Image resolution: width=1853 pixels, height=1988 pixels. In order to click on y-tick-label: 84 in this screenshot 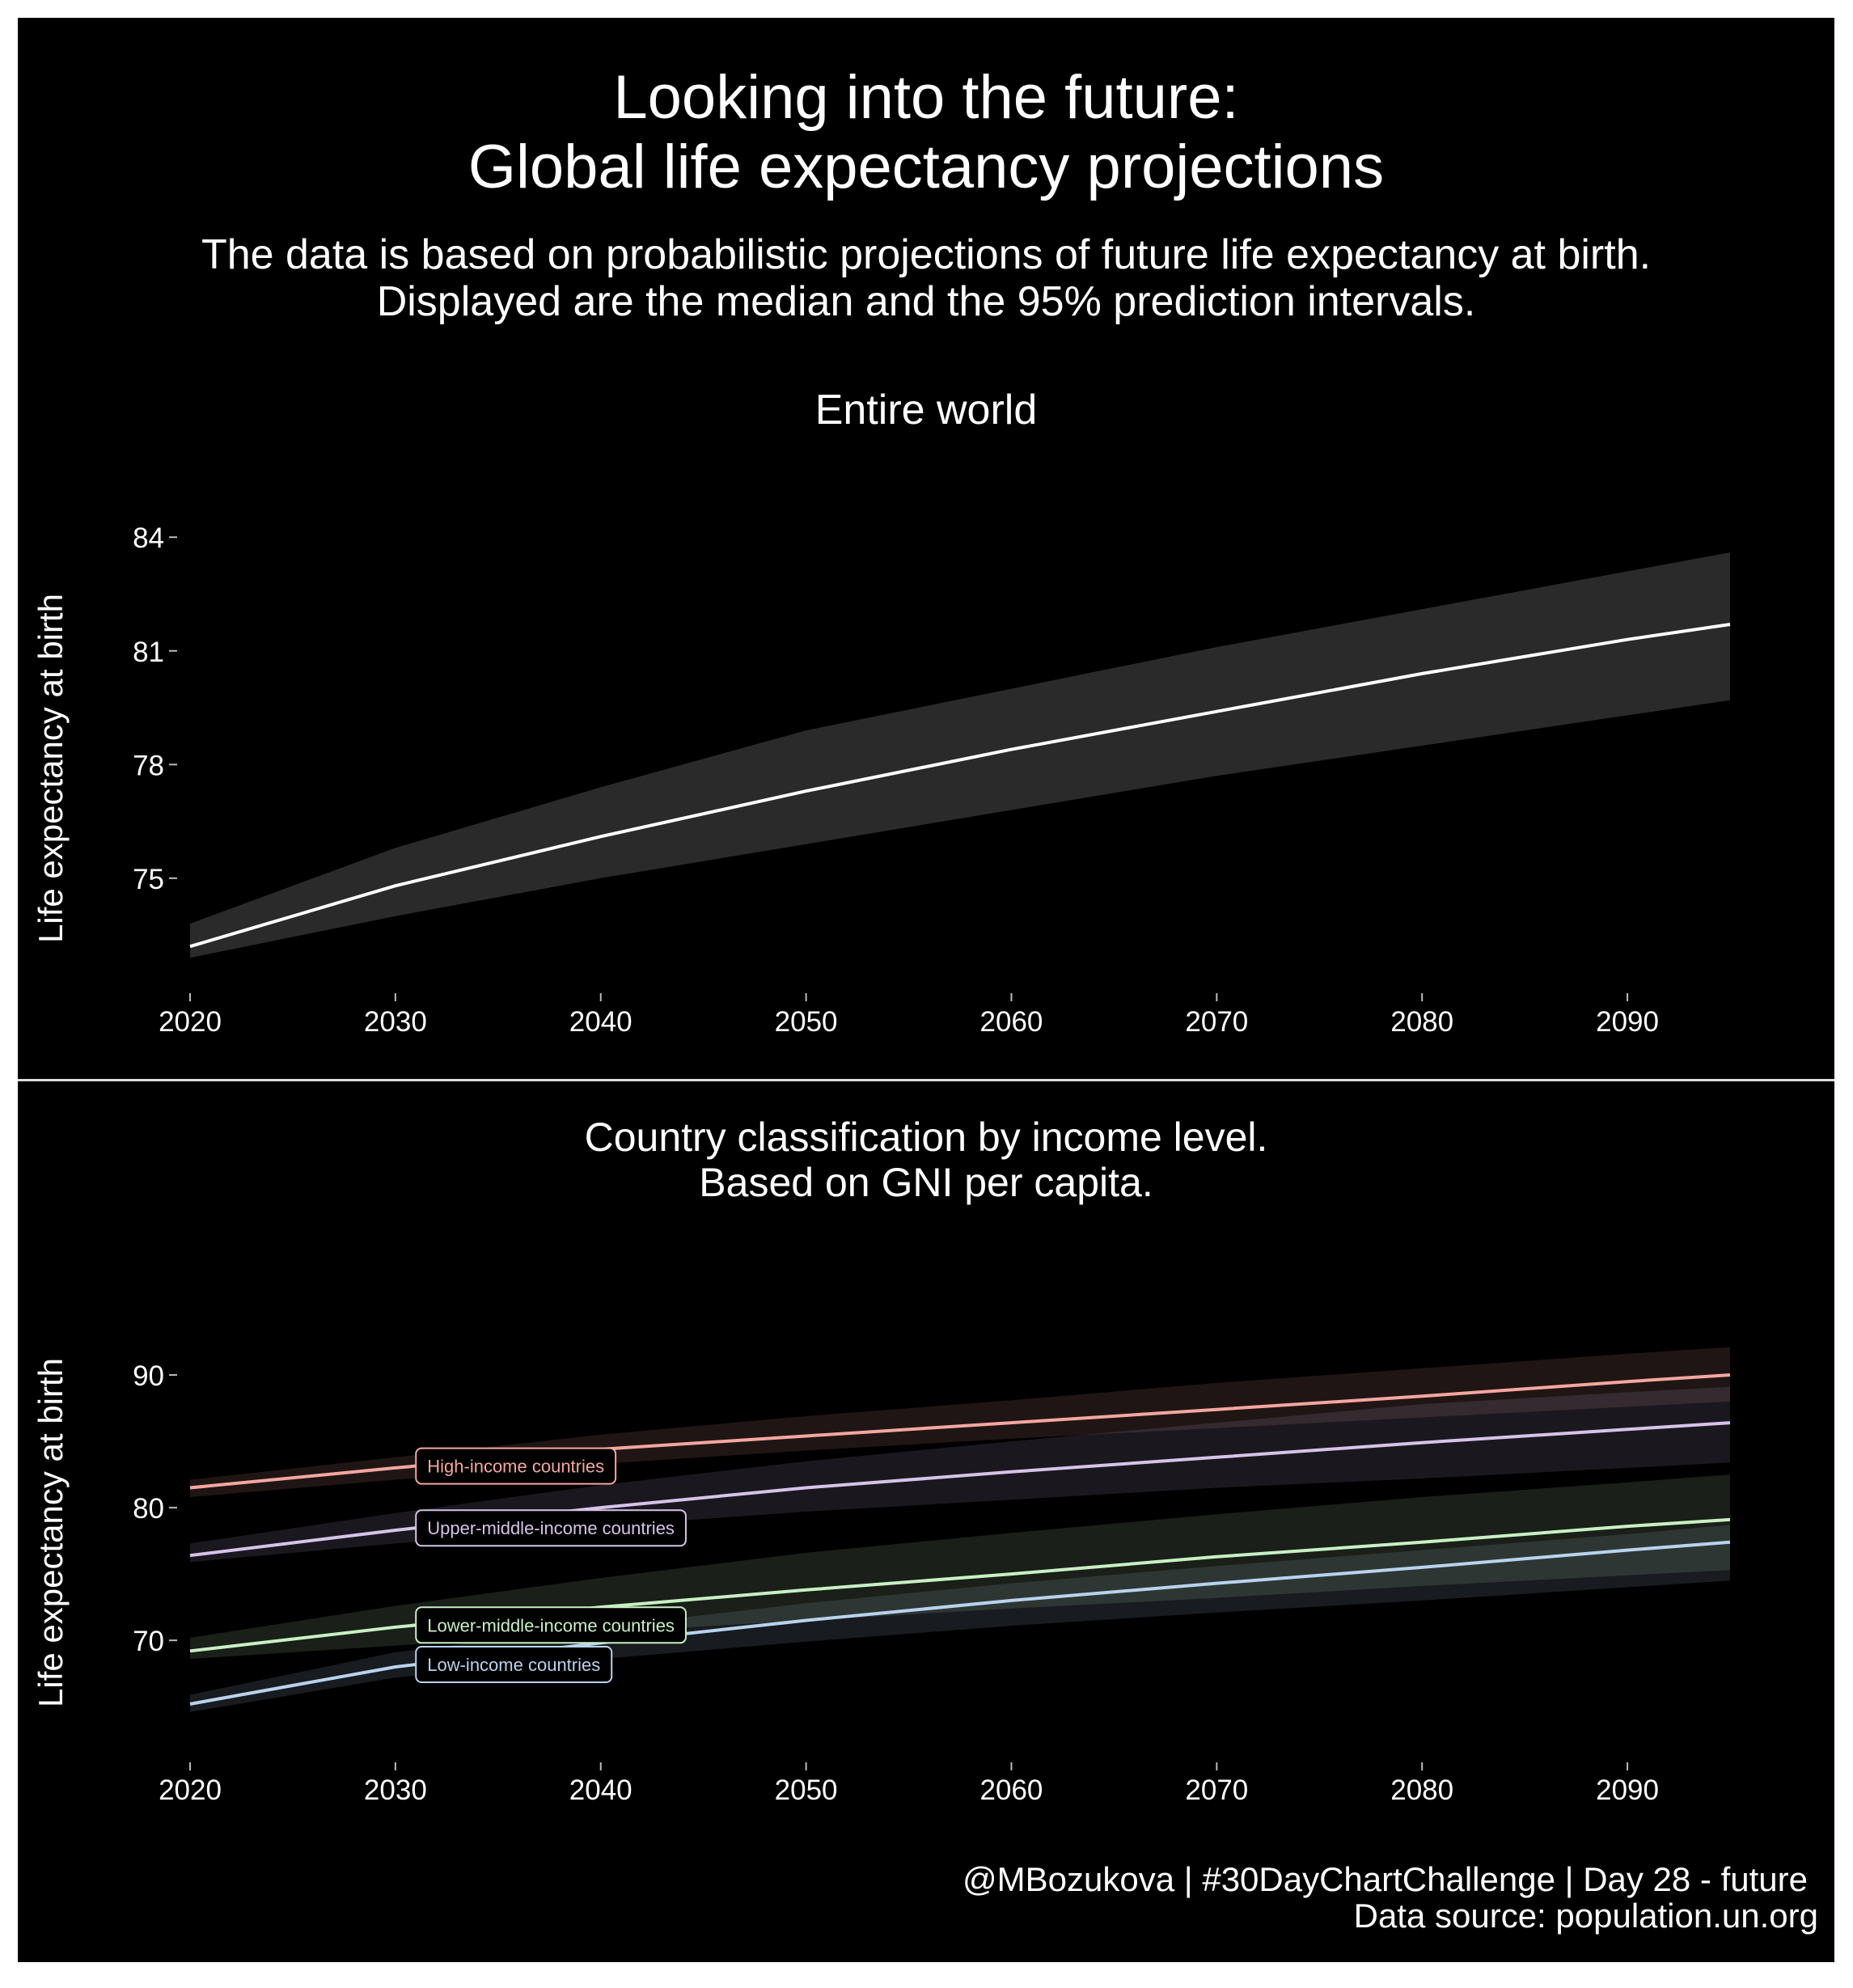, I will do `click(148, 538)`.